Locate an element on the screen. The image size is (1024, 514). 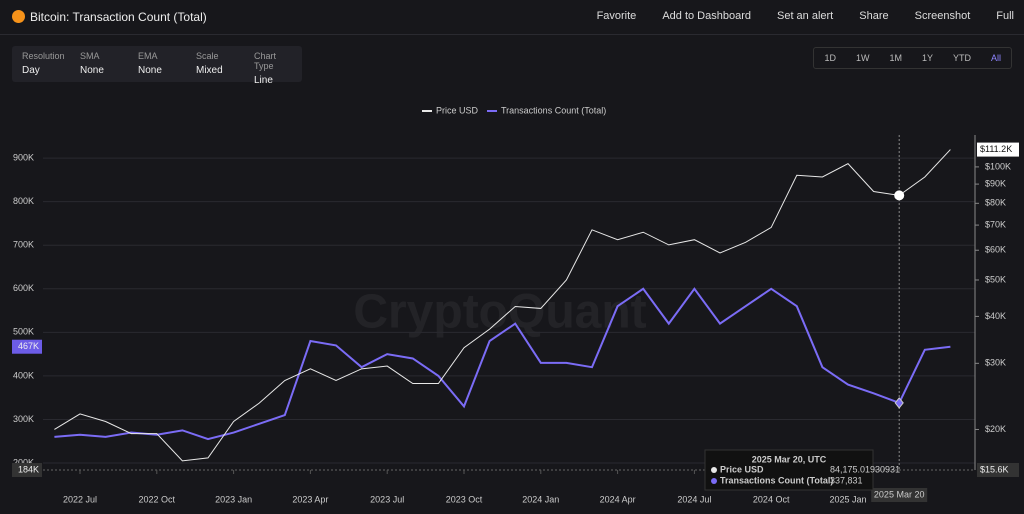
axis-badge-label: $15.6K is located at coordinates (994, 469).